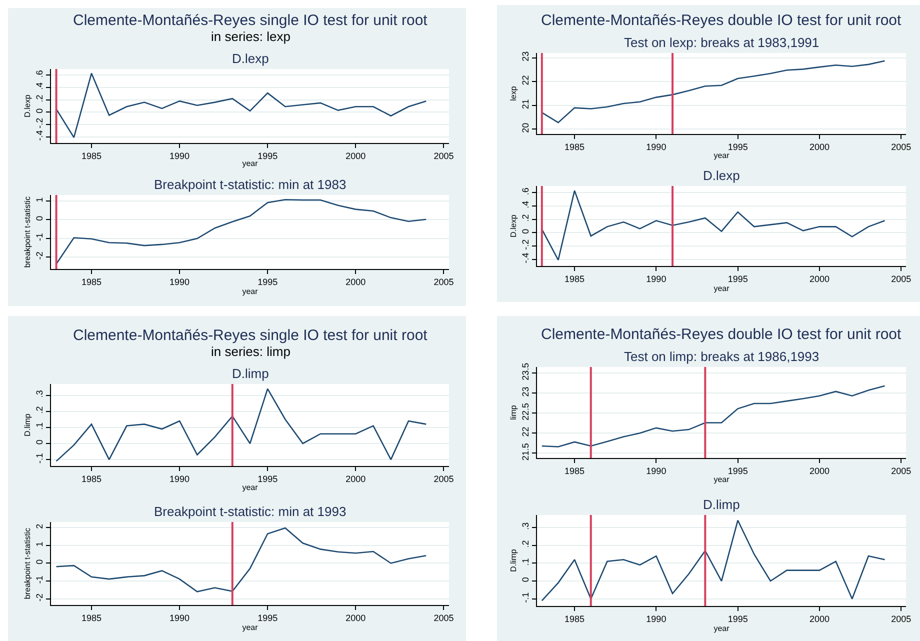 The height and width of the screenshot is (641, 920). What do you see at coordinates (525, 371) in the screenshot?
I see `y-tick-label: 23.5` at bounding box center [525, 371].